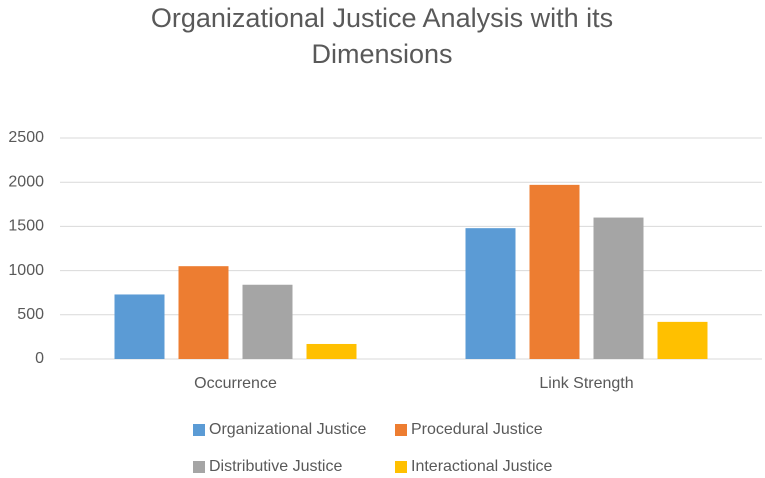 This screenshot has width=765, height=478. I want to click on y-tick-label: 2500, so click(26, 137).